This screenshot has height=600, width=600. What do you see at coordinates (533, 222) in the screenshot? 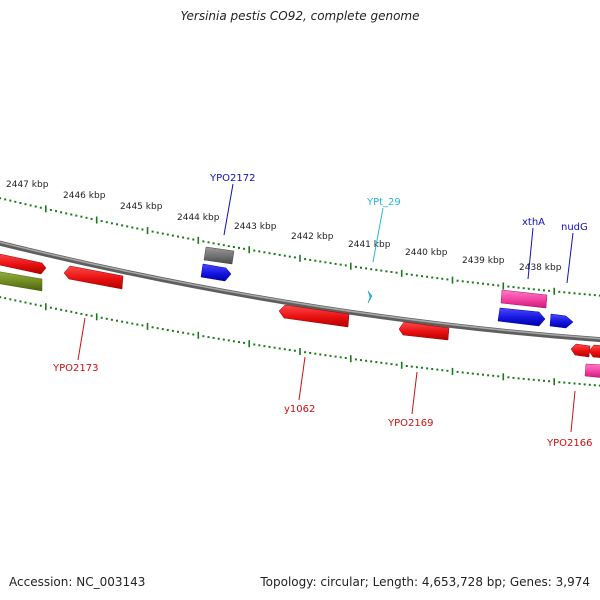
I see `gene-label-xtha: xthA` at bounding box center [533, 222].